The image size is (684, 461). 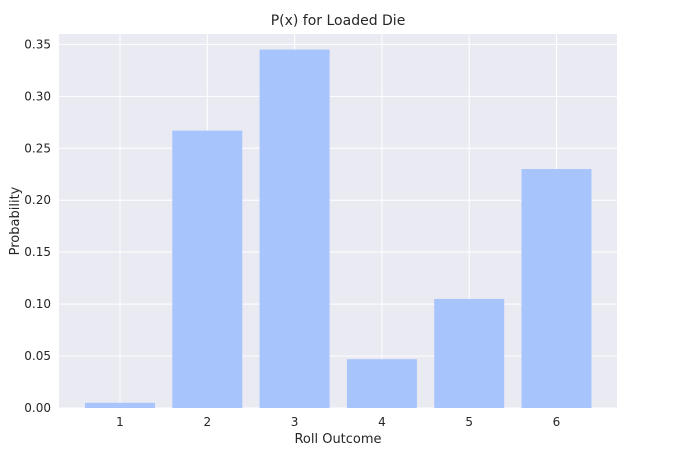 What do you see at coordinates (37, 356) in the screenshot?
I see `y-tick-label: 0.05` at bounding box center [37, 356].